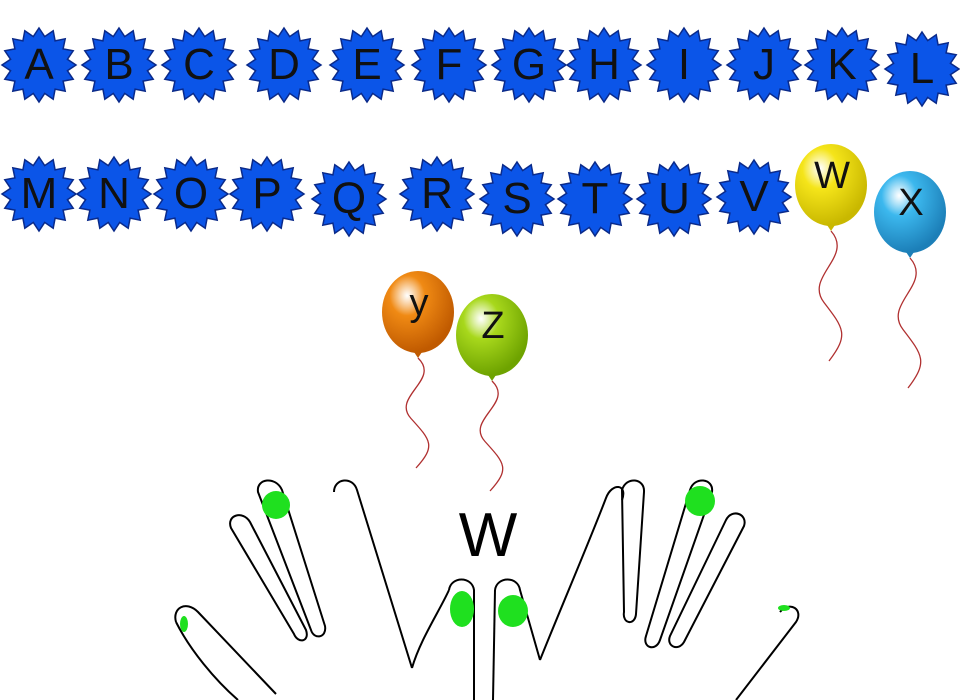  I want to click on letter-star-label: A, so click(39, 64).